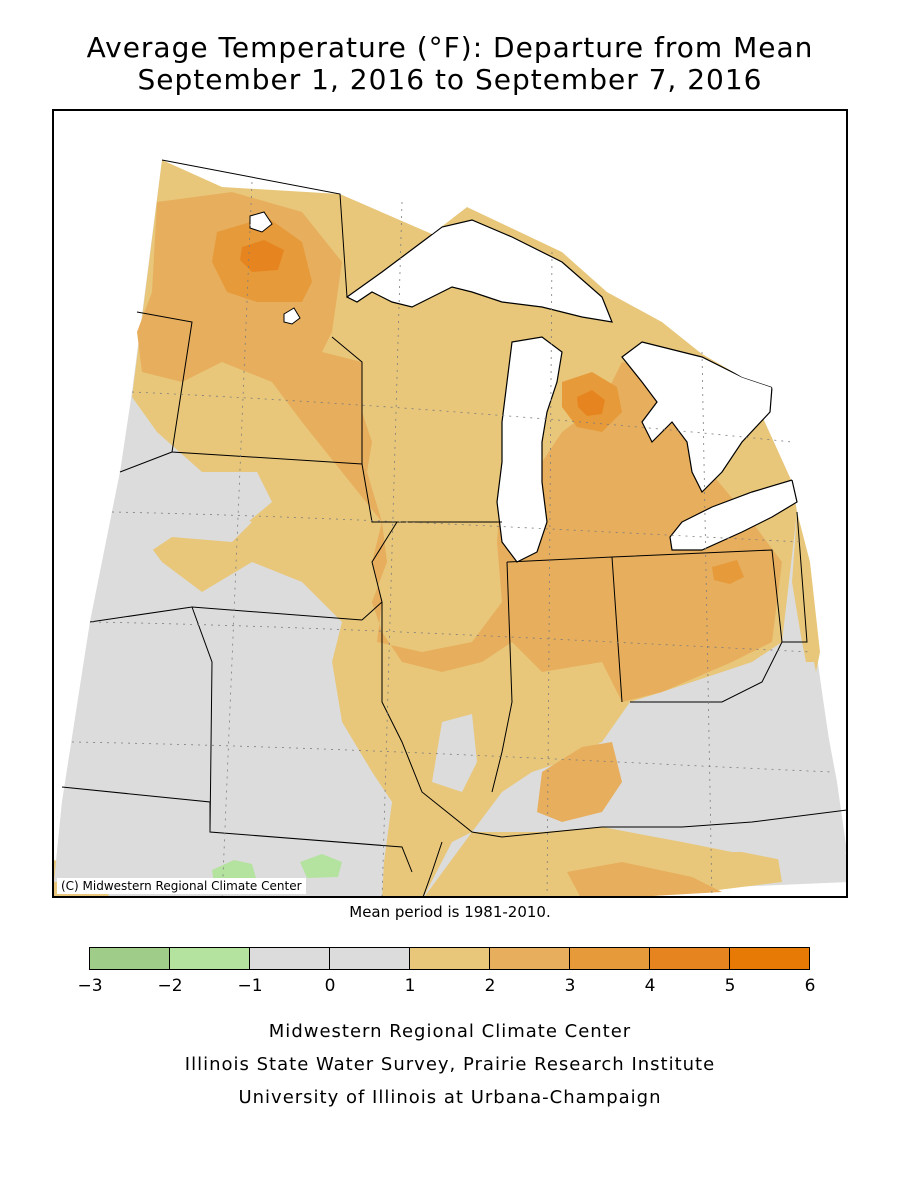  I want to click on credit-line-1: Midwestern Regional Climate Center, so click(450, 1031).